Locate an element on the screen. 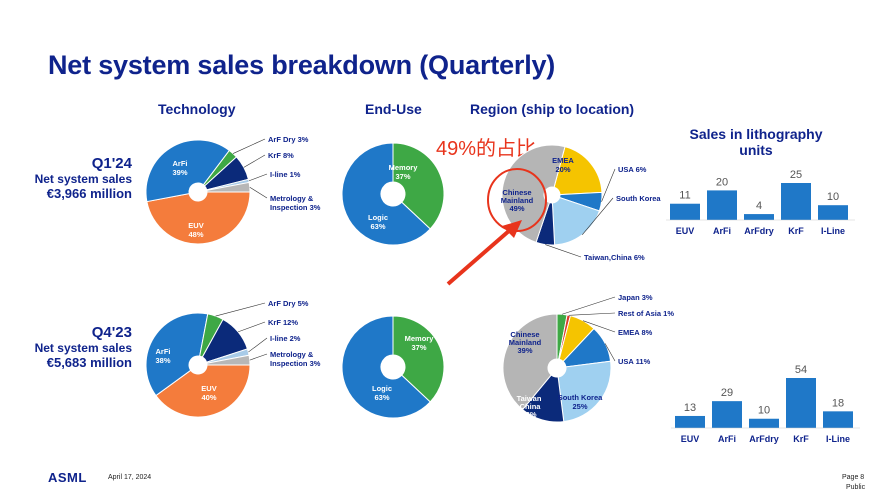  quarter-name: Q4'23 is located at coordinates (111, 332).